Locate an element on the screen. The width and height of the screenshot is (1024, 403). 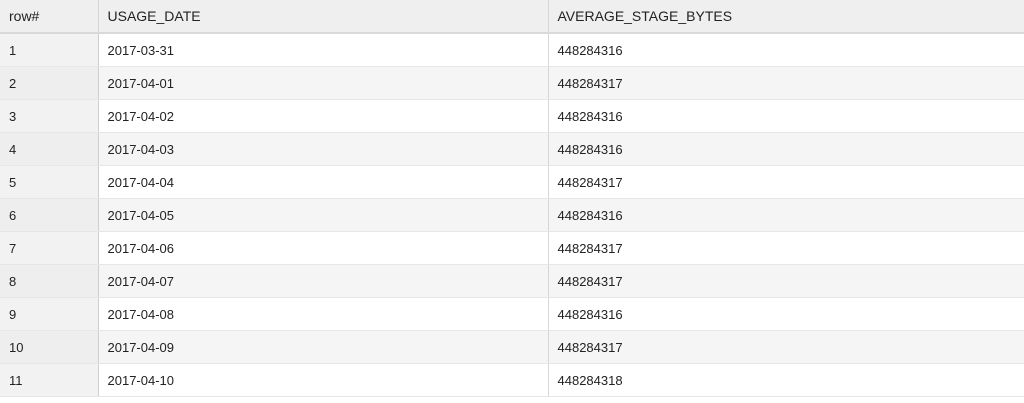
table-row: 2 2017-04-01 448284317 is located at coordinates (512, 83).